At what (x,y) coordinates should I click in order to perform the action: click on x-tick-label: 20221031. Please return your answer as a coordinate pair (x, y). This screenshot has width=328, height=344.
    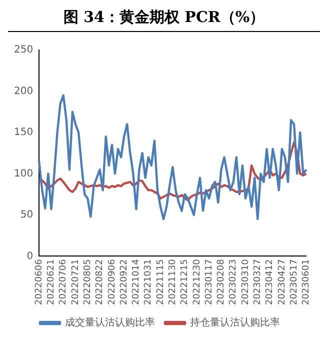
    Looking at the image, I should click on (149, 282).